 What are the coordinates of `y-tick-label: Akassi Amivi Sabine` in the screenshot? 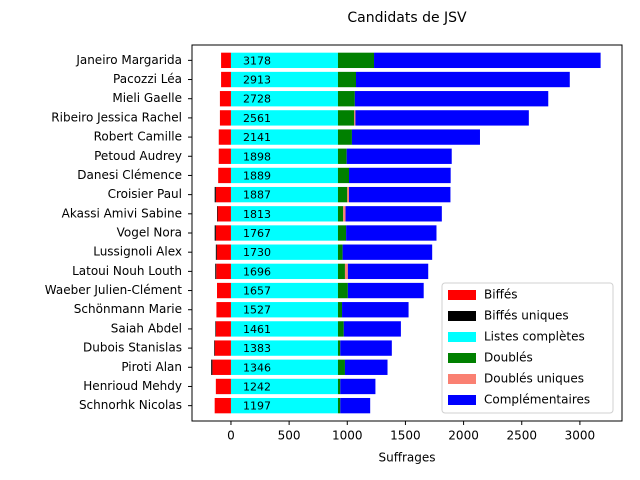 It's located at (122, 213).